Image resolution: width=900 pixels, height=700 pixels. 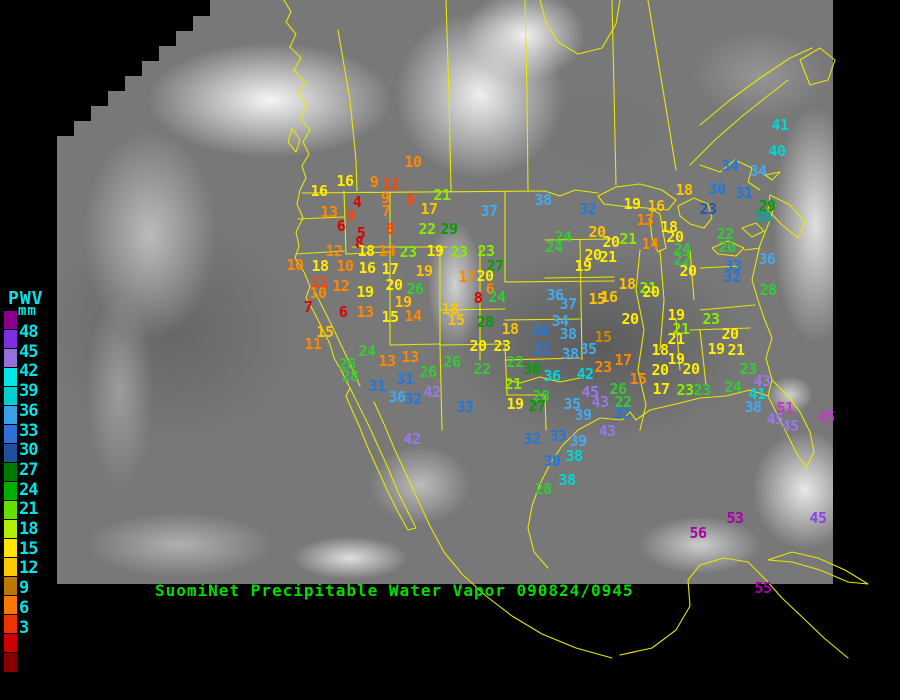 What do you see at coordinates (735, 518) in the screenshot?
I see `station-value: 53` at bounding box center [735, 518].